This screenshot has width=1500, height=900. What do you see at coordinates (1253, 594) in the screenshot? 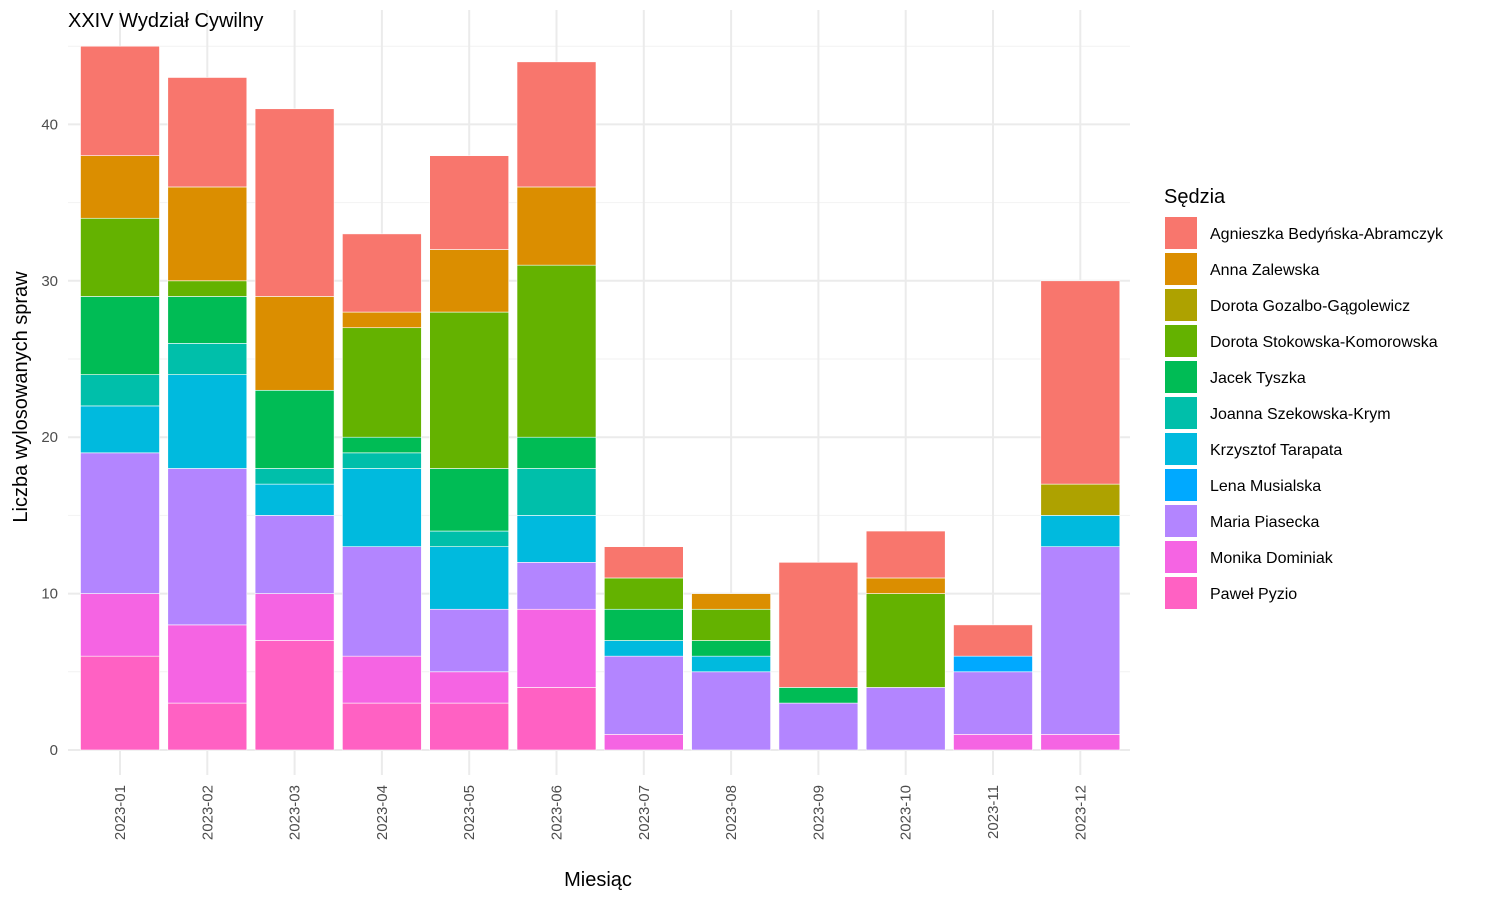
I see `legend-label: Paweł Pyzio` at bounding box center [1253, 594].